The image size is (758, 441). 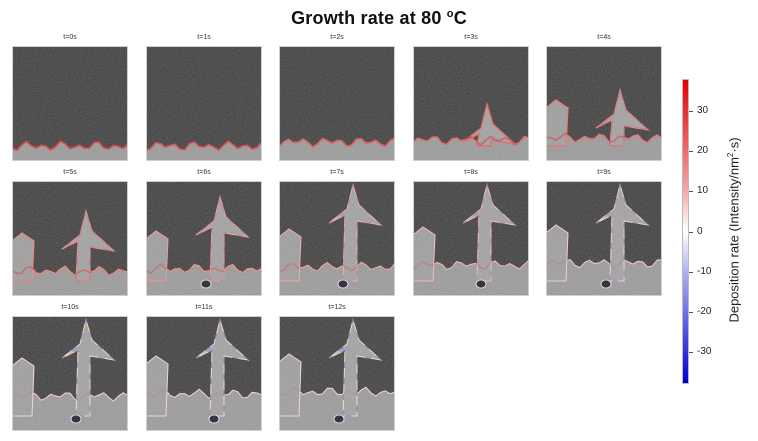 What do you see at coordinates (704, 351) in the screenshot?
I see `colorbar-tick-label: -30` at bounding box center [704, 351].